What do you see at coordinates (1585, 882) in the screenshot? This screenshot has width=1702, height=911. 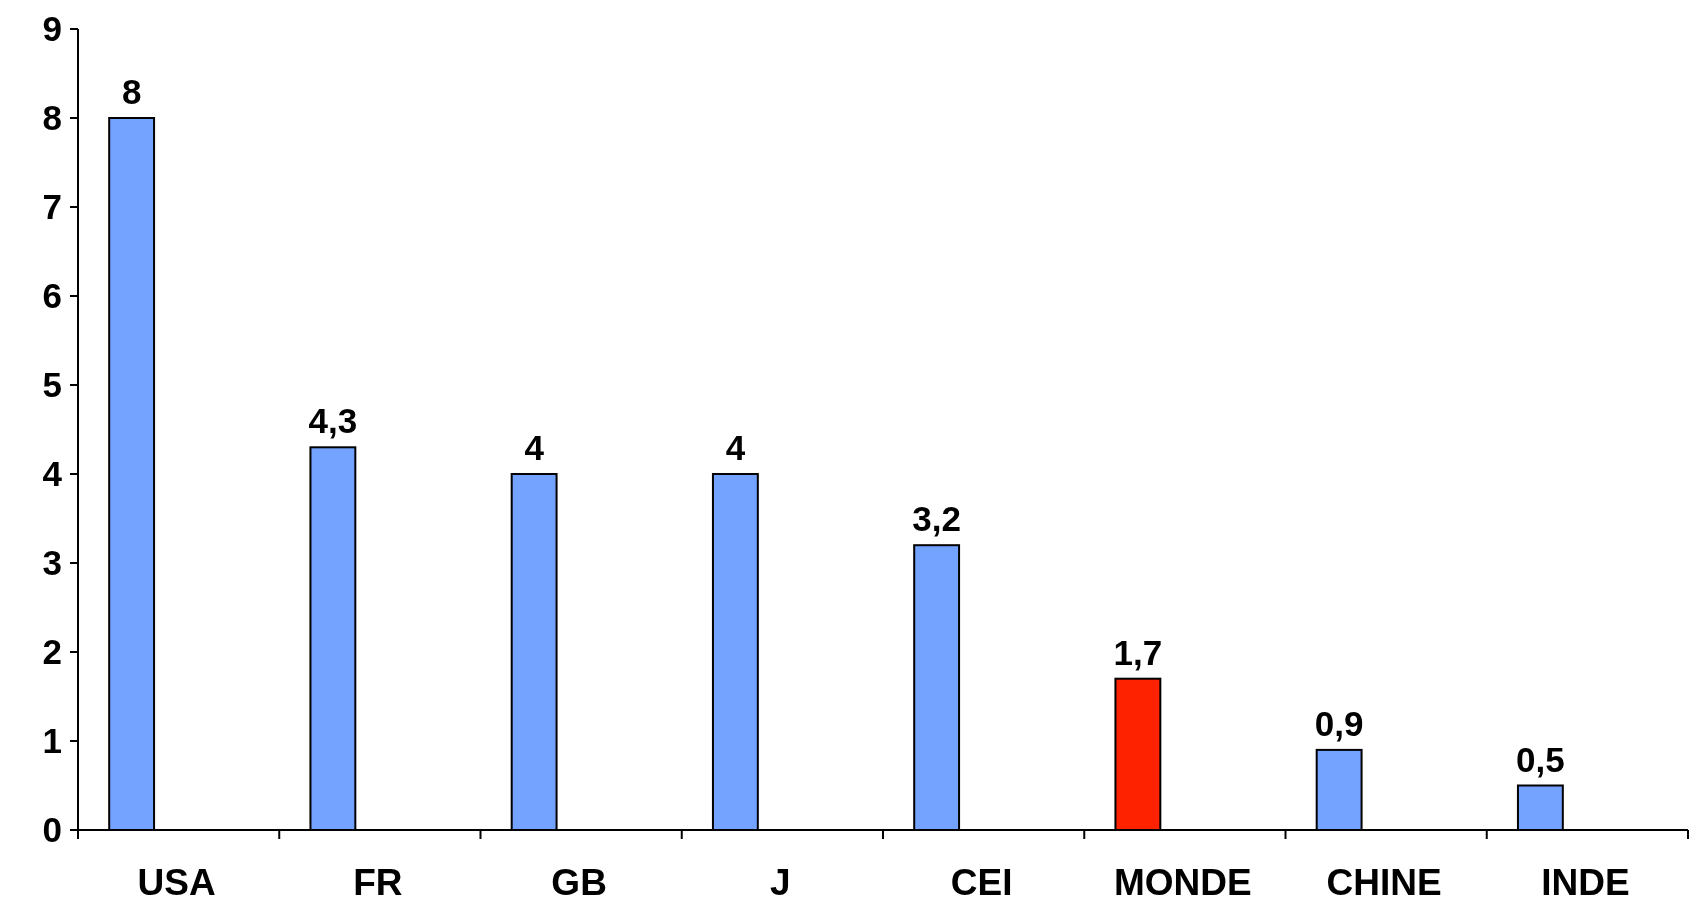 I see `x-tick-label: INDE` at bounding box center [1585, 882].